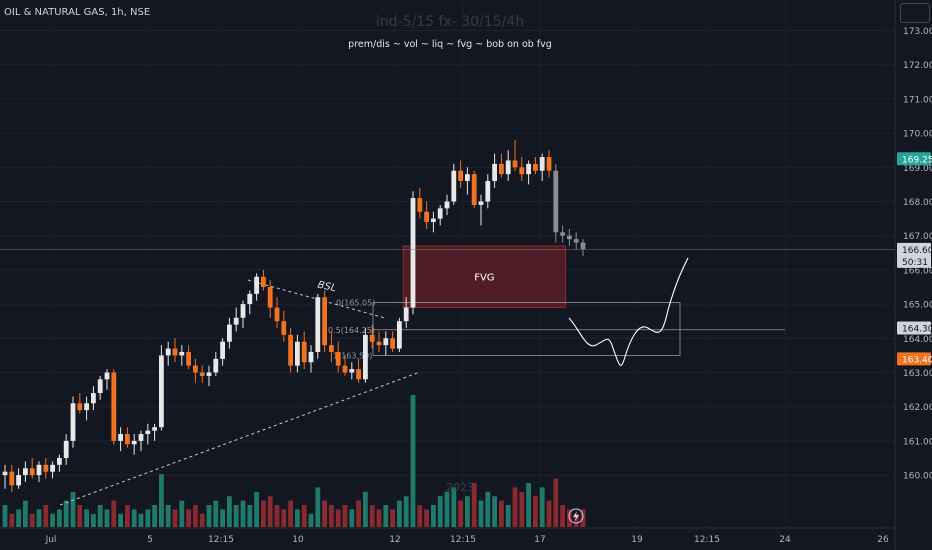 This screenshot has height=550, width=932. Describe the element at coordinates (327, 287) in the screenshot. I see `bsl-label: BSL` at that location.